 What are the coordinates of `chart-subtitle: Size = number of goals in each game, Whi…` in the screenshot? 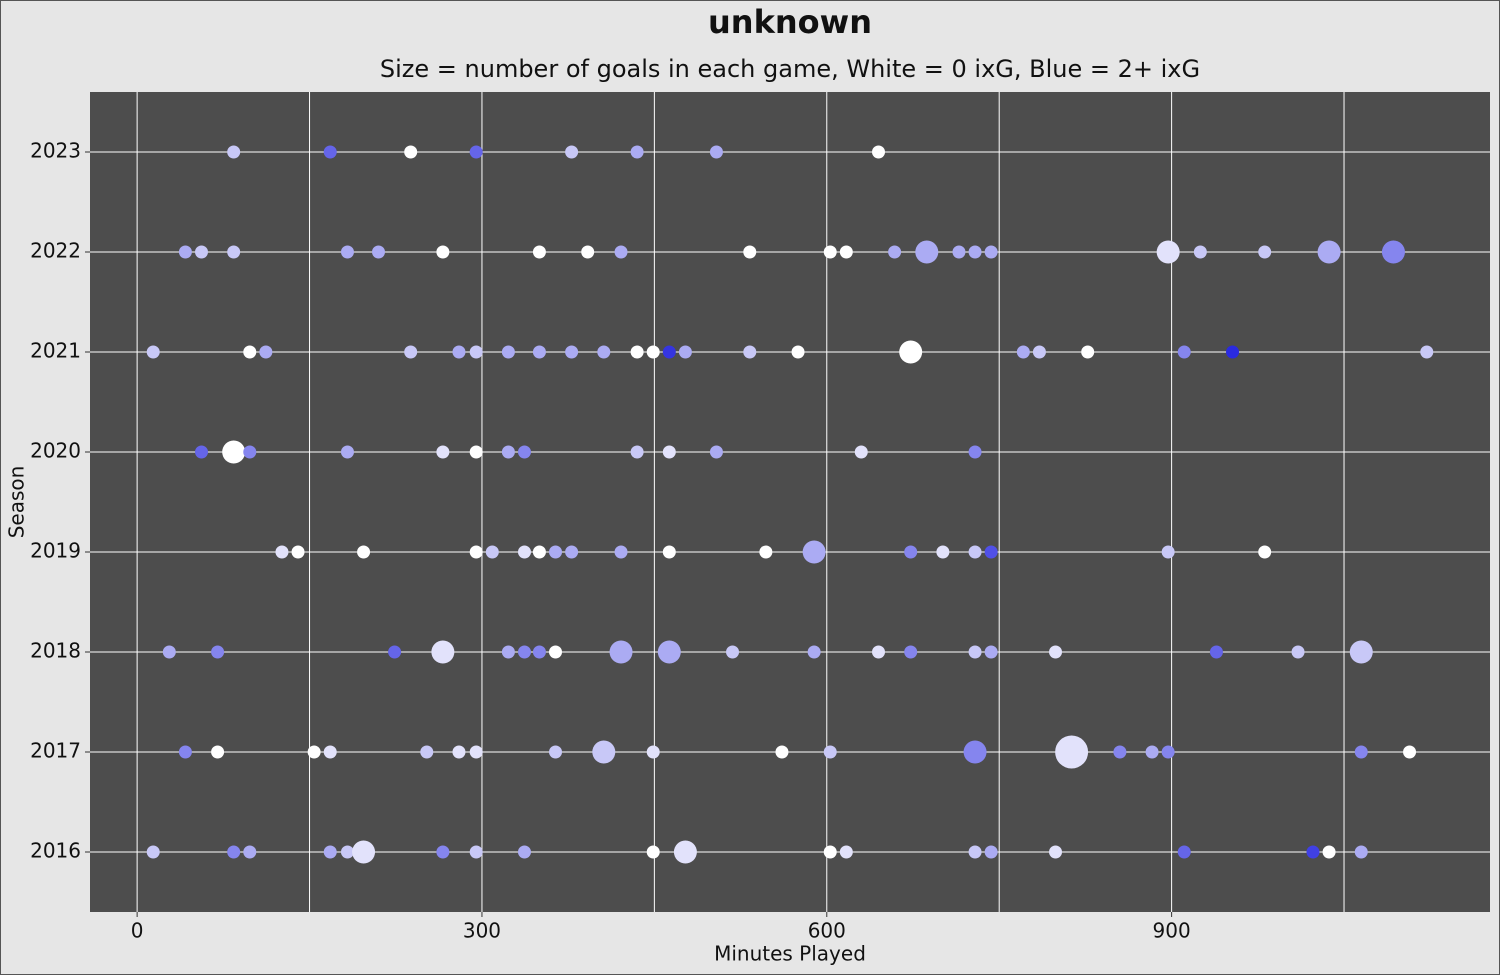 It's located at (790, 69).